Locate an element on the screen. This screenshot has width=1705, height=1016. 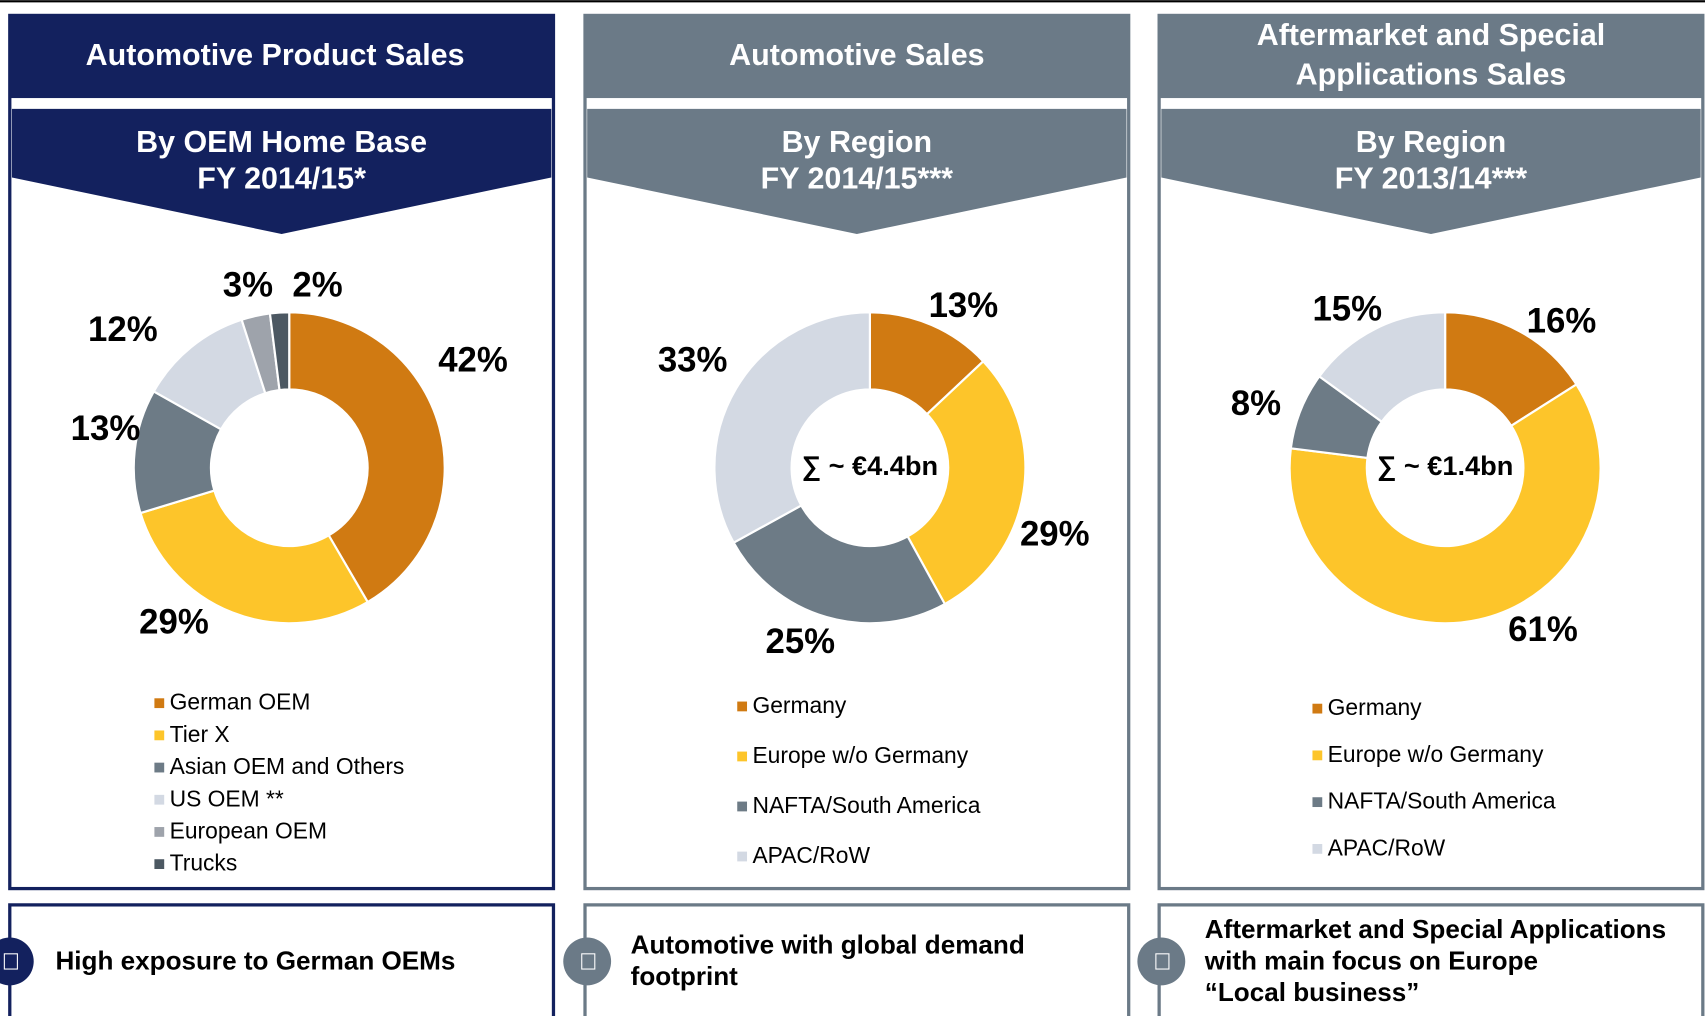
note-text: Automotive with global demand is located at coordinates (828, 945).